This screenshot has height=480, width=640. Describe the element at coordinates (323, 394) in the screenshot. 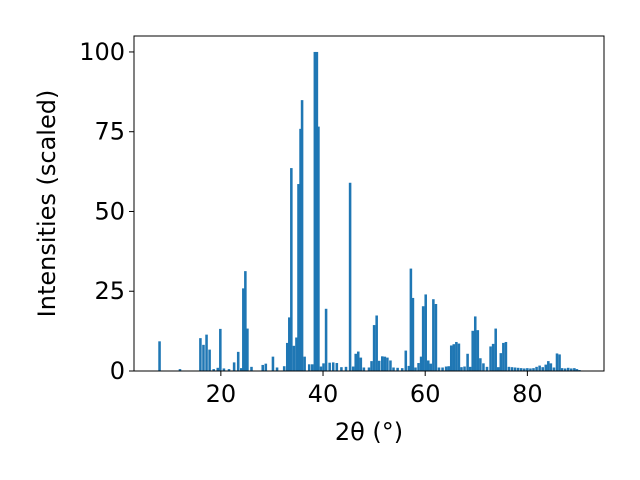

I see `x-tick-label-1: 40` at that location.